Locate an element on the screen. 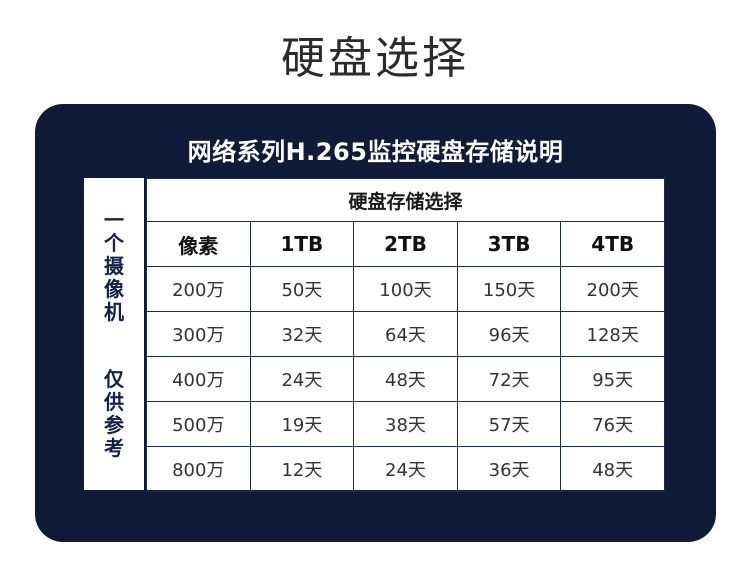  table-cell: 64天 is located at coordinates (405, 334).